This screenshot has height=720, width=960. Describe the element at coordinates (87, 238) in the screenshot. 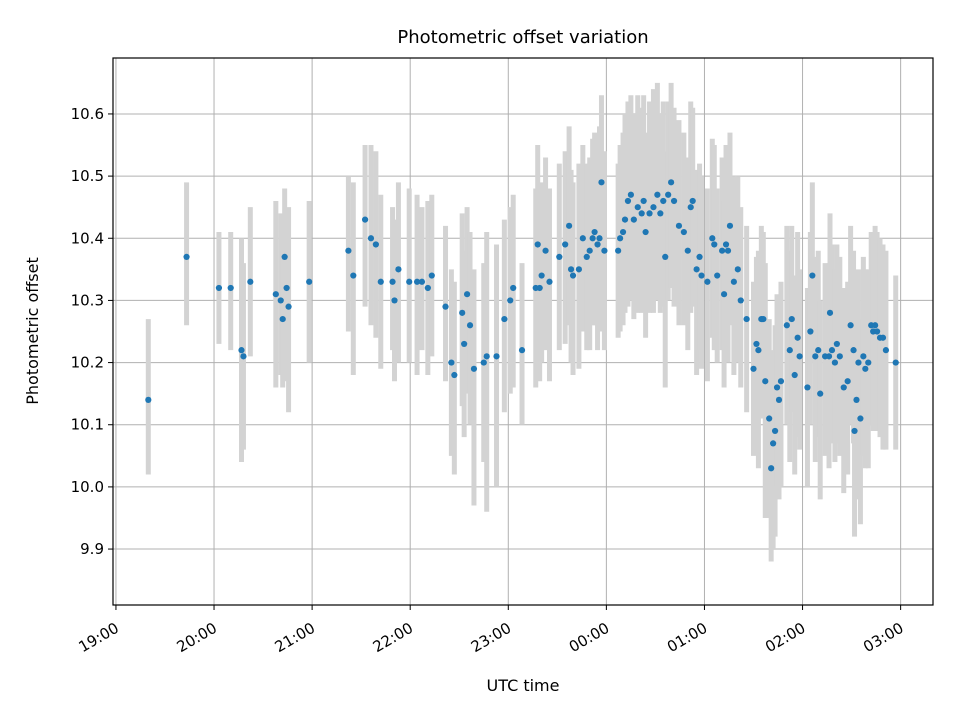

I see `y-tick-label: 10.4` at that location.